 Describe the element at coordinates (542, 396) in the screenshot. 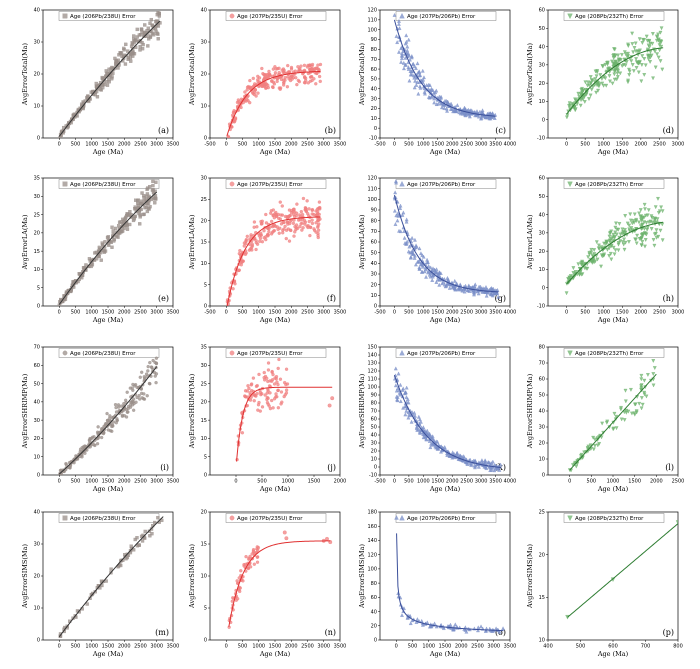

I see `y-tick-label: 50` at that location.